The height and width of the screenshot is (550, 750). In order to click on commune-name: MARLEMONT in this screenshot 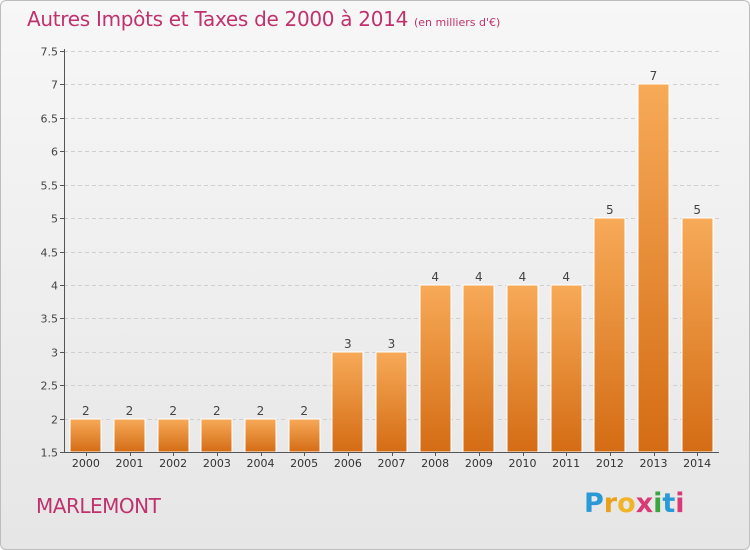, I will do `click(98, 506)`.